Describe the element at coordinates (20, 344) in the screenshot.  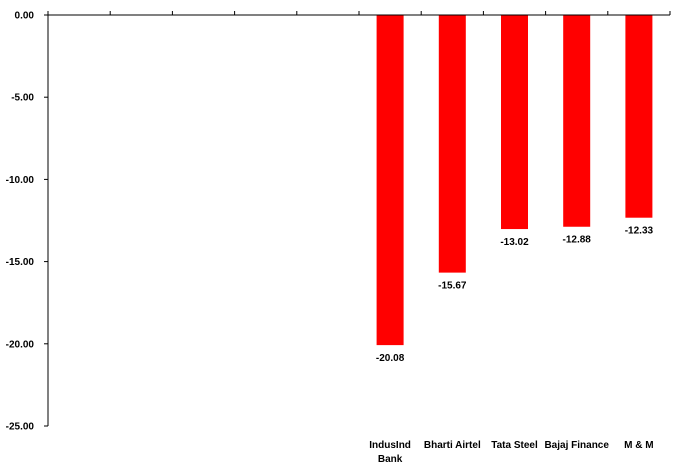
I see `y-tick-label: -20.00` at that location.